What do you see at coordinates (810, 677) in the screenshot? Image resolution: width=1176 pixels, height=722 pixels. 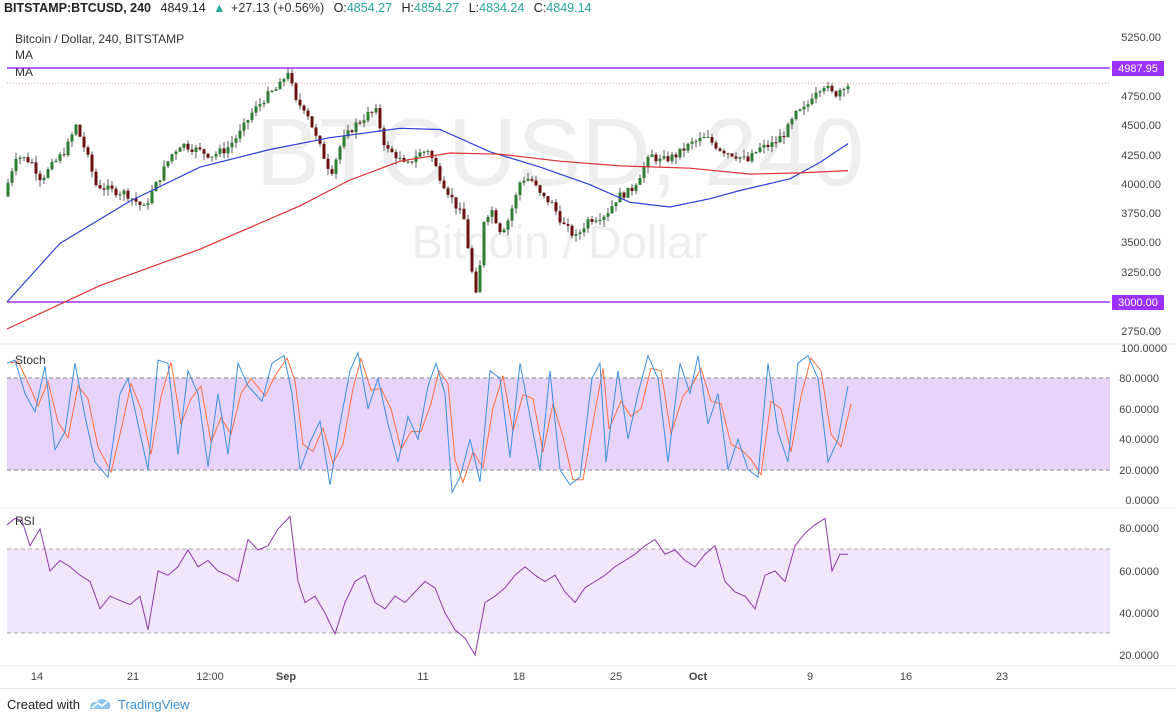 I see `time-tick: 9` at bounding box center [810, 677].